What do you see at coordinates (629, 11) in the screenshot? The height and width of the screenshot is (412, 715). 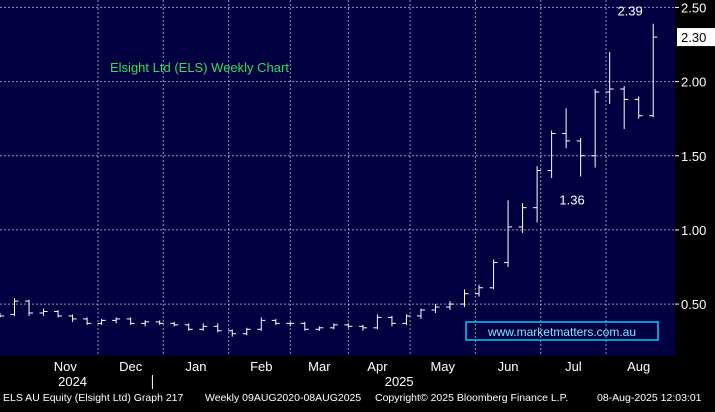 I see `price-annotation: 2.39` at bounding box center [629, 11].